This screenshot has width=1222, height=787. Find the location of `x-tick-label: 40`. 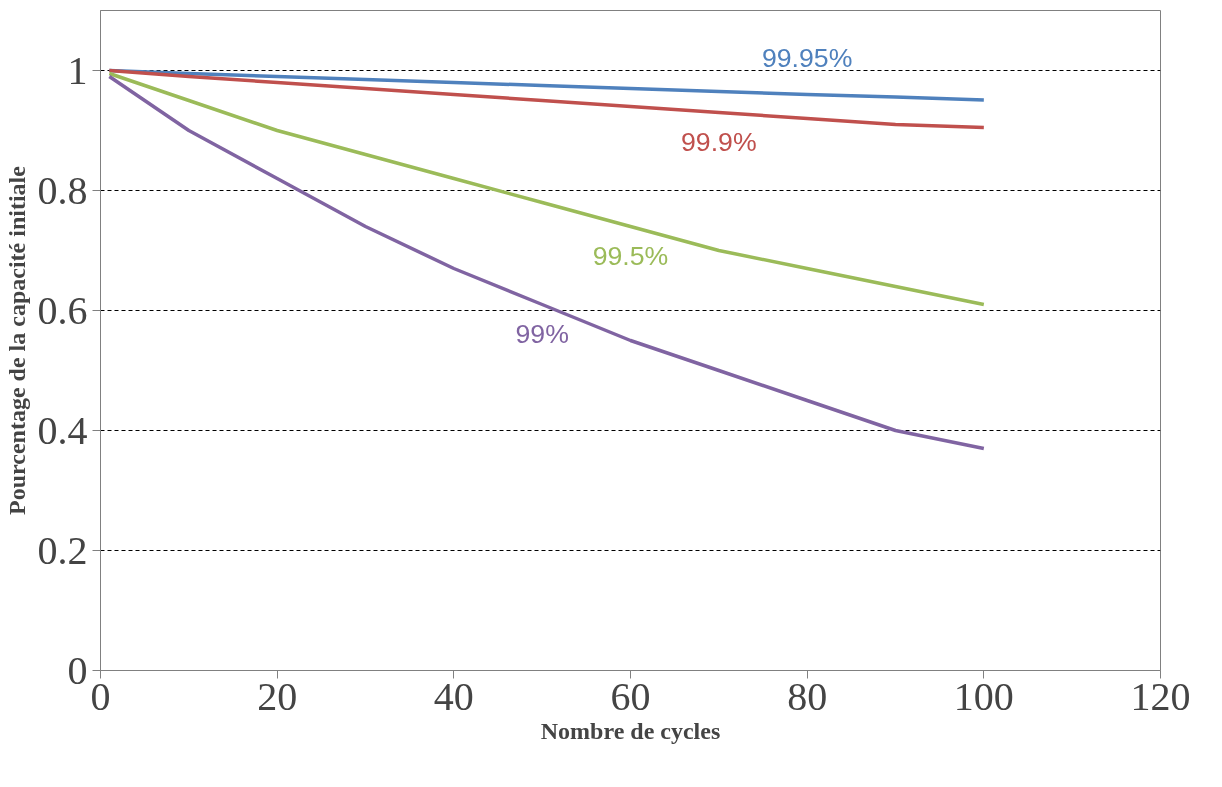

x-tick-label: 40 is located at coordinates (453, 696).